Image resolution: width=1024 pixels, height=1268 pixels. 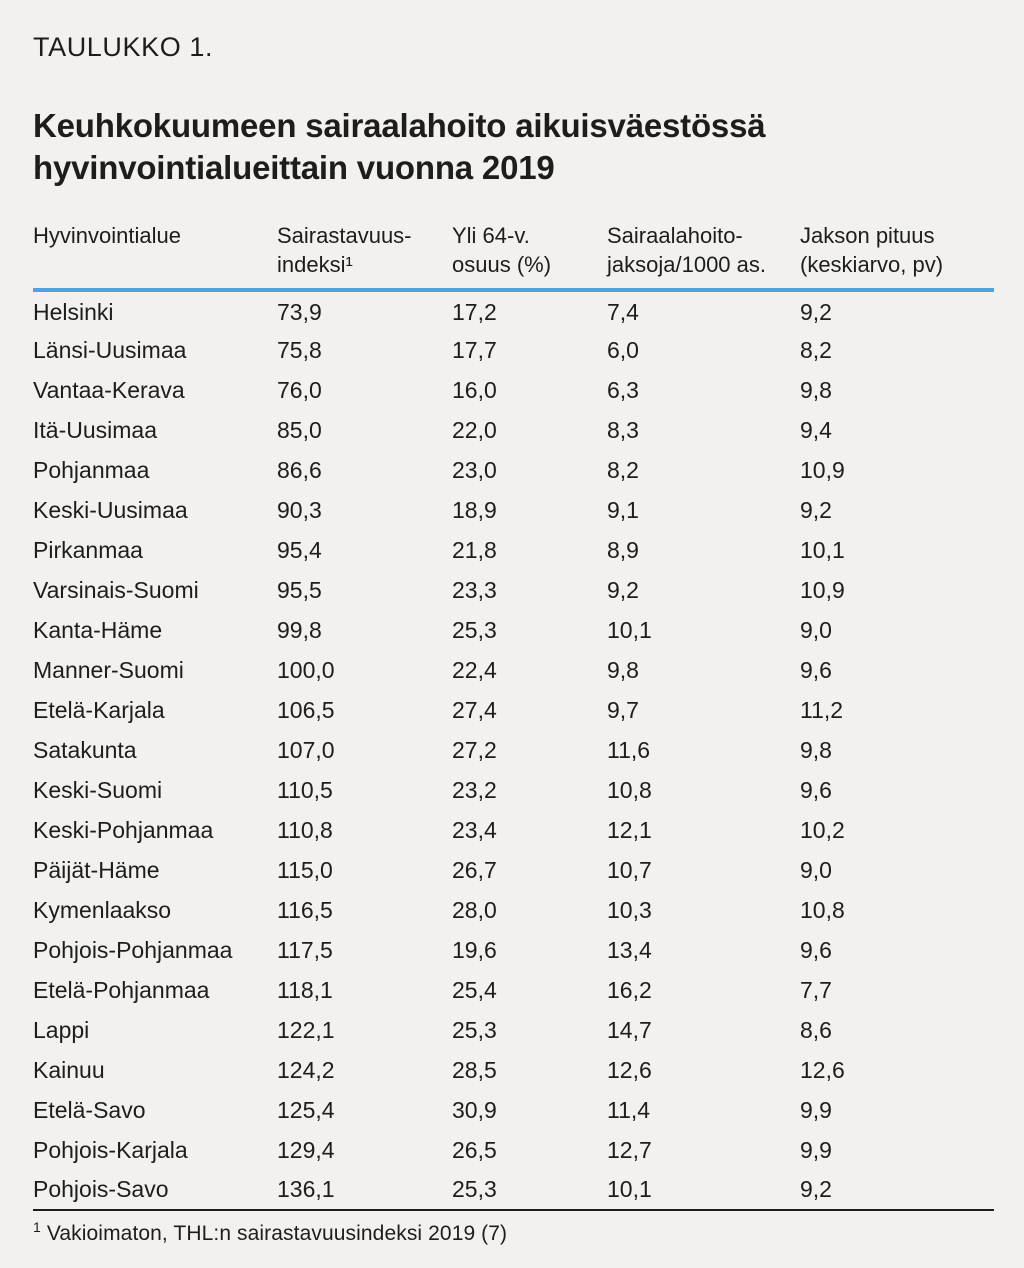 What do you see at coordinates (623, 429) in the screenshot?
I see `value-cell: 8,3` at bounding box center [623, 429].